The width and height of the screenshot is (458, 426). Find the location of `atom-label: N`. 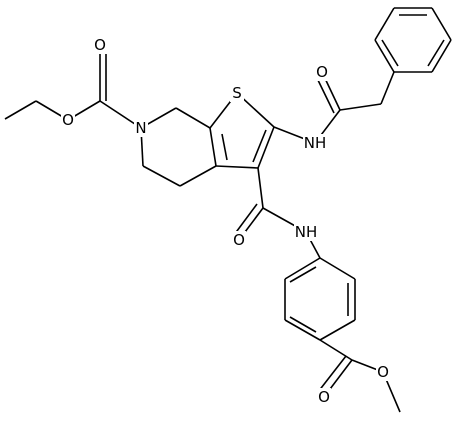

atom-label: N is located at coordinates (140, 128).